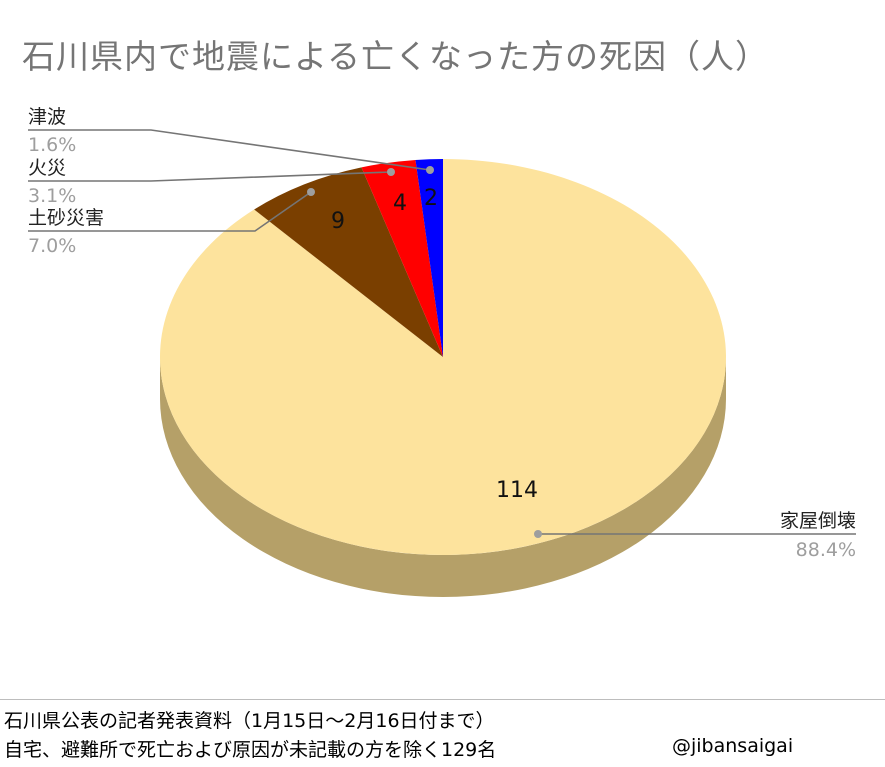 The width and height of the screenshot is (885, 767). I want to click on footer-exclusion-note: 自宅、避難所で死亡および原因が未記載の方を除く129名, so click(250, 750).